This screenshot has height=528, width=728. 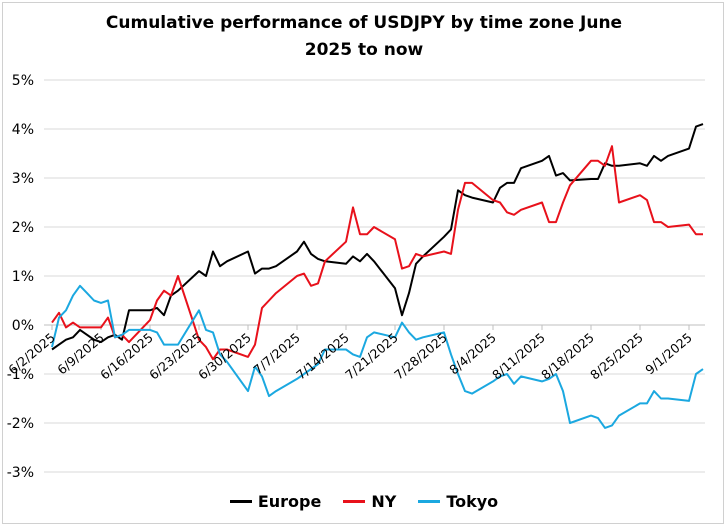 I want to click on legend-swatch-europe, so click(x=240, y=501).